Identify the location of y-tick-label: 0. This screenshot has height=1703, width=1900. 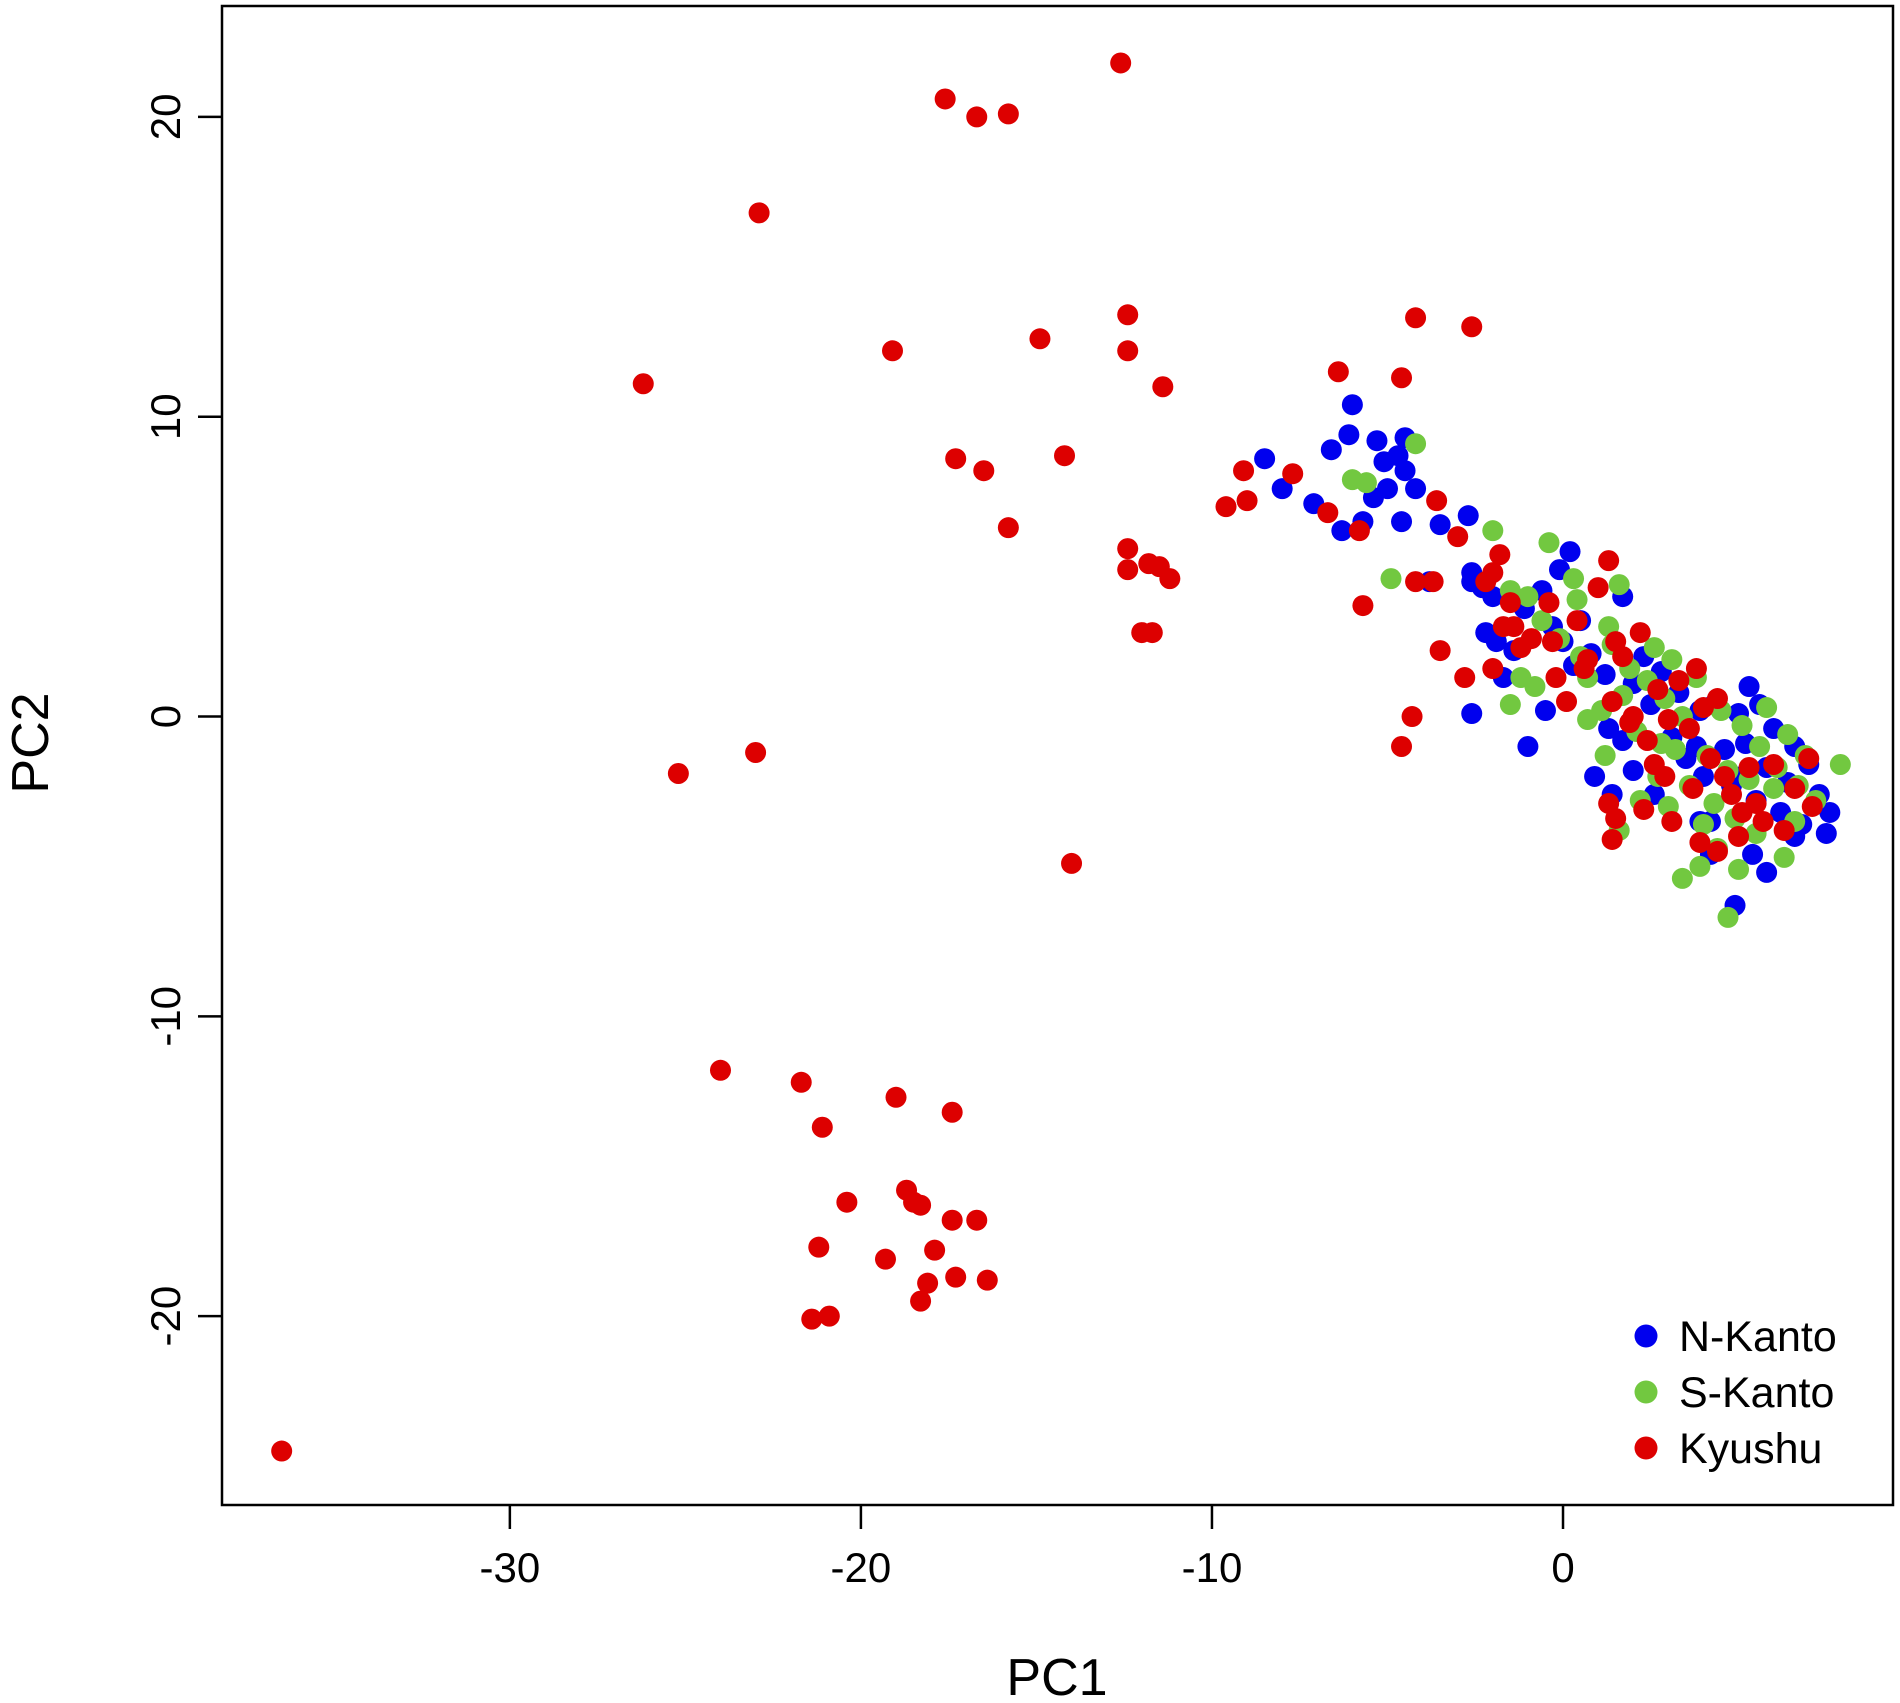
(165, 716).